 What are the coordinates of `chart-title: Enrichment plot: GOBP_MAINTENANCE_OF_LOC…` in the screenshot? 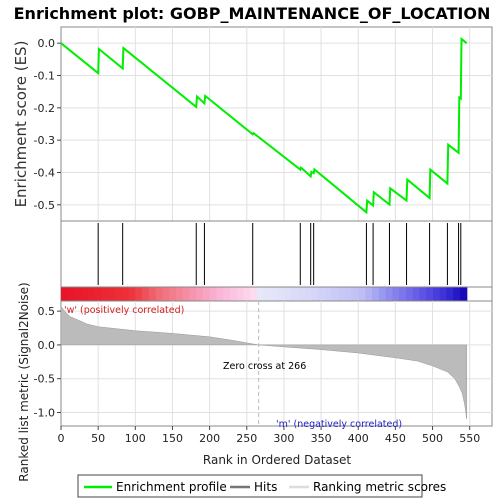 It's located at (252, 13).